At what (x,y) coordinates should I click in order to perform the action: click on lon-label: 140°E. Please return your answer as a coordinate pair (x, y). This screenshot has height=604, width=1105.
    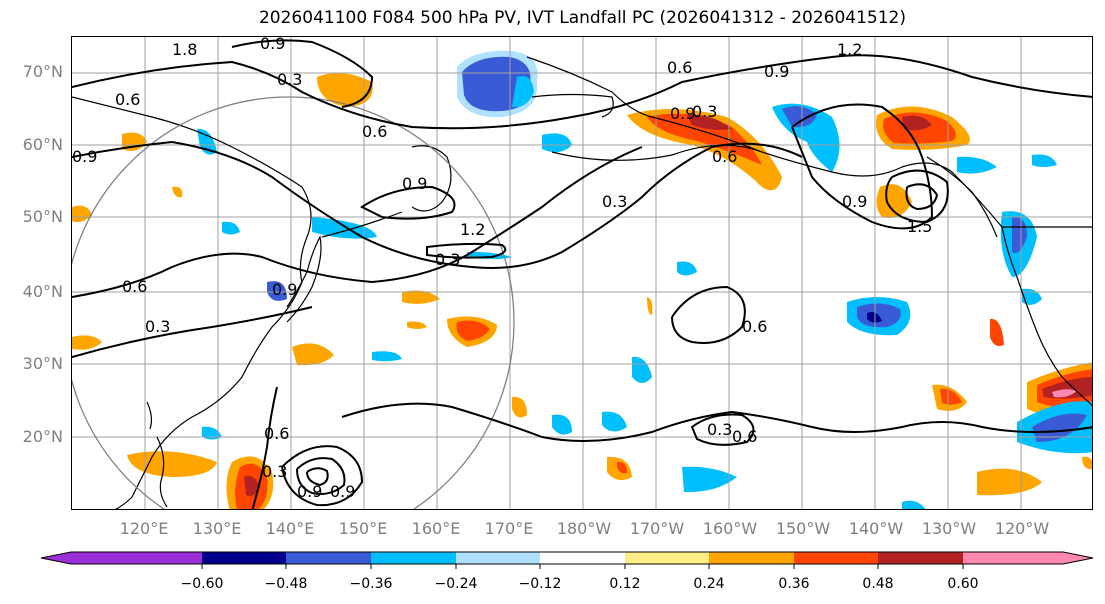
    Looking at the image, I should click on (290, 528).